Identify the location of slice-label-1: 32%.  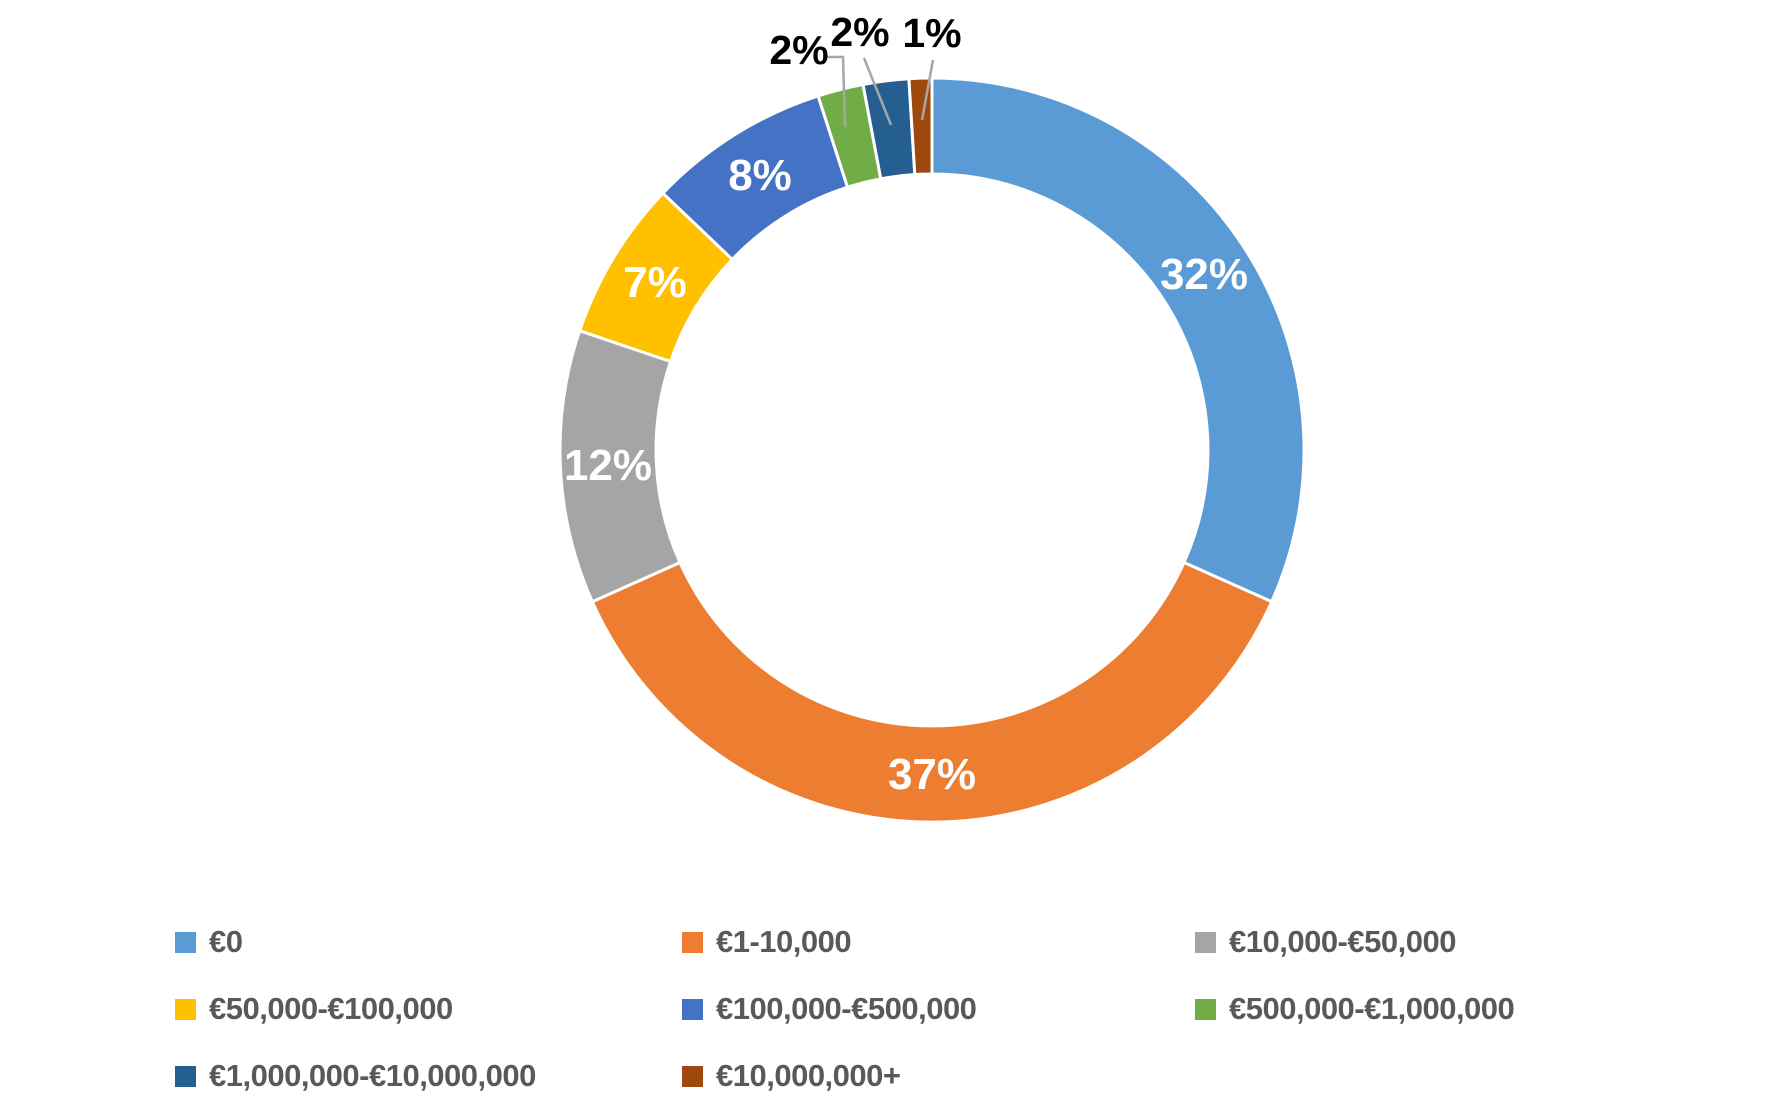
(1204, 274).